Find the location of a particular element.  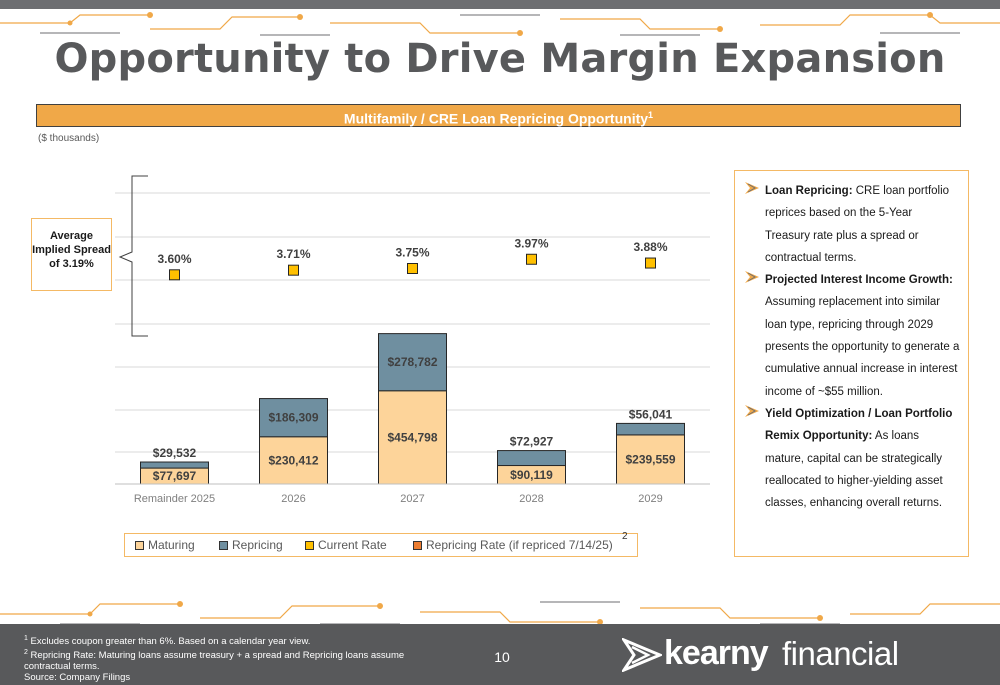

x-tick-label: 2028 is located at coordinates (531, 499).